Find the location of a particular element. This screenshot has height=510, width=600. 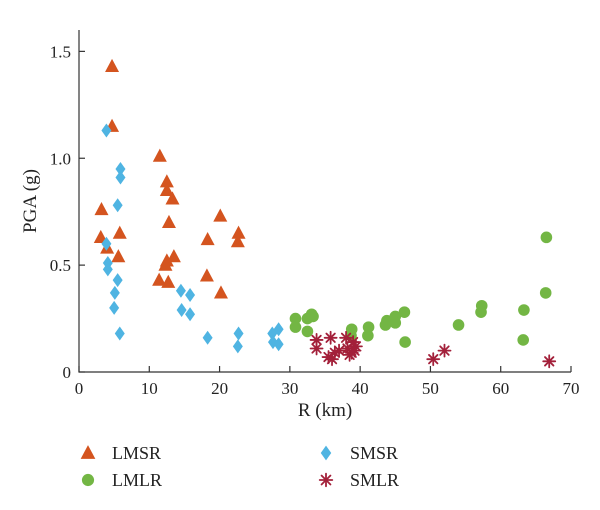

legend-marker-lmlr is located at coordinates (88, 480).